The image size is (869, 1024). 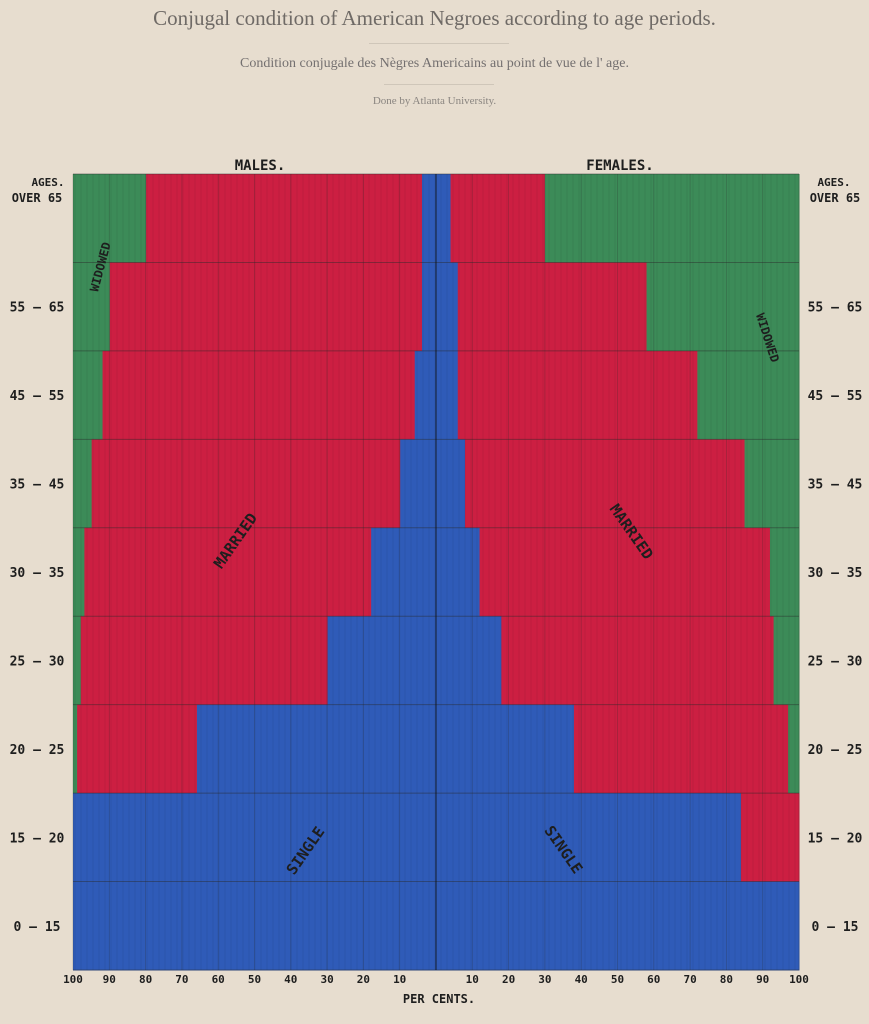 What do you see at coordinates (37, 927) in the screenshot?
I see `age-label-left: 0 – 15` at bounding box center [37, 927].